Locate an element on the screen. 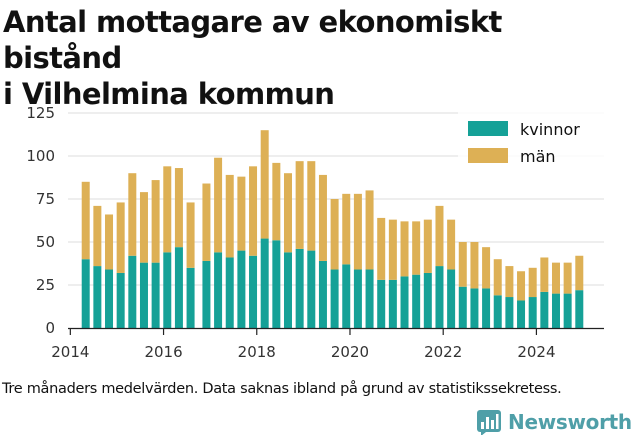 This screenshot has height=439, width=631. newsworthy-logo: Newsworthy is located at coordinates (553, 422).